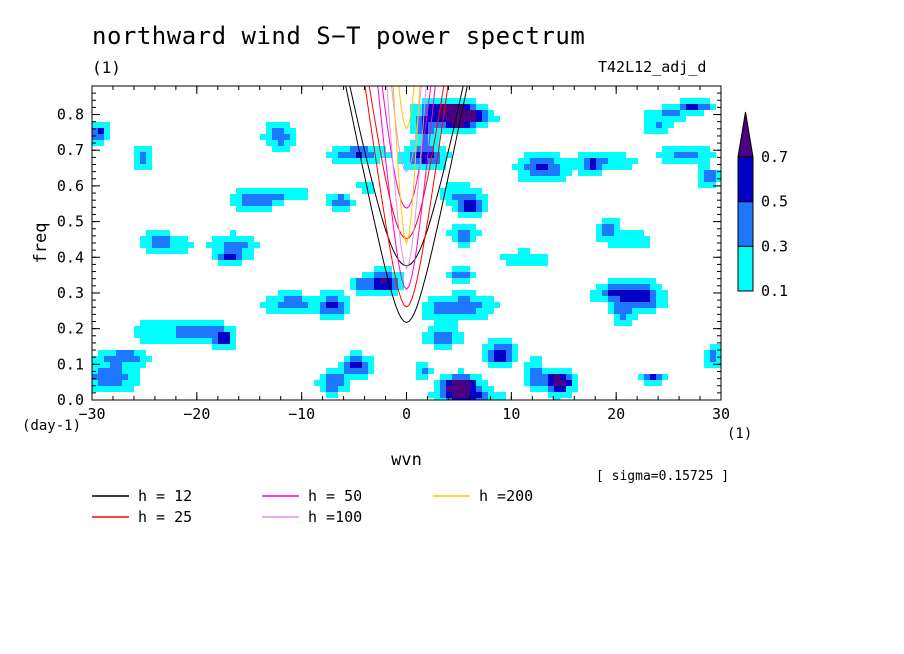 The height and width of the screenshot is (654, 904). I want to click on y-tick-label: 0.2, so click(70, 329).